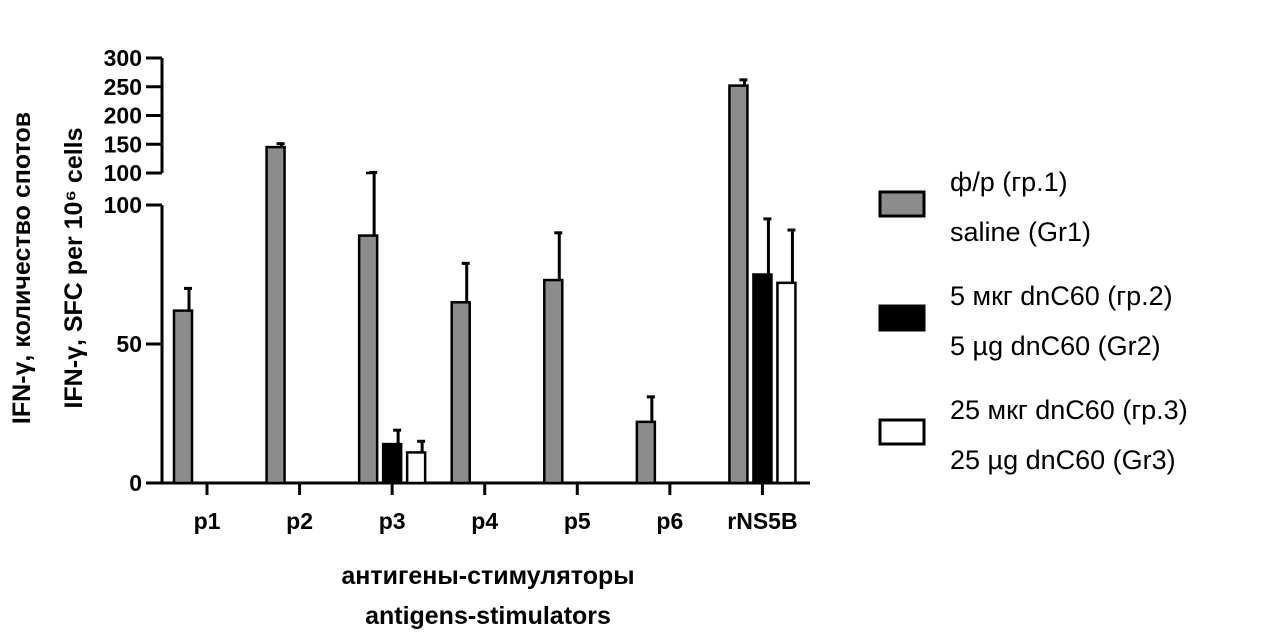 This screenshot has width=1281, height=643. Describe the element at coordinates (669, 521) in the screenshot. I see `x-tick-label: p6` at that location.